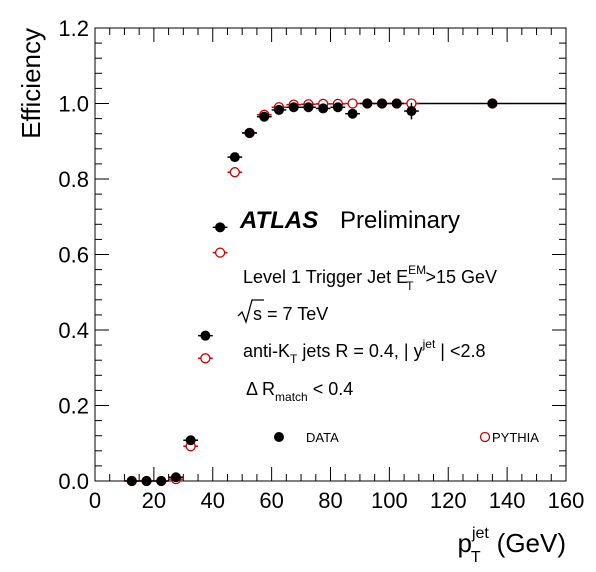 Image resolution: width=596 pixels, height=572 pixels. Describe the element at coordinates (295, 314) in the screenshot. I see `sqrt-s-rest: = 7 TeV` at that location.